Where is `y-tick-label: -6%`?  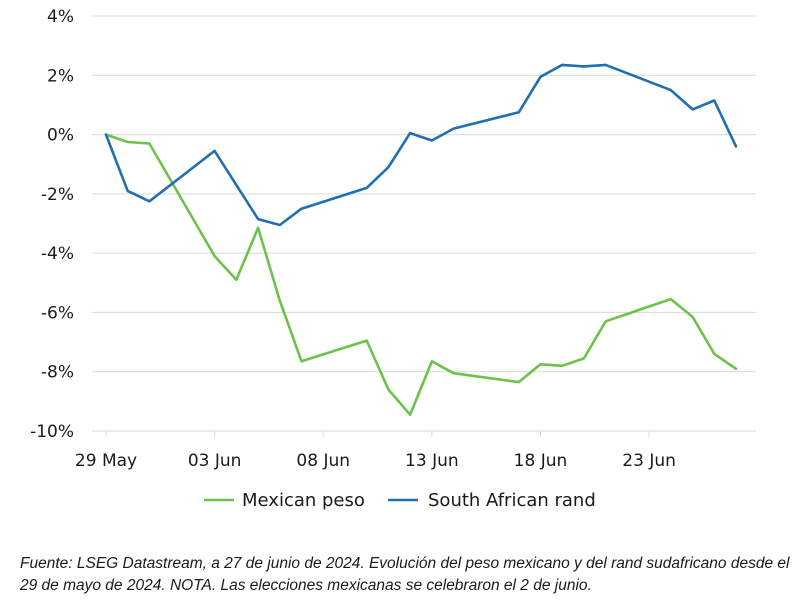 y-tick-label: -6% is located at coordinates (57, 313).